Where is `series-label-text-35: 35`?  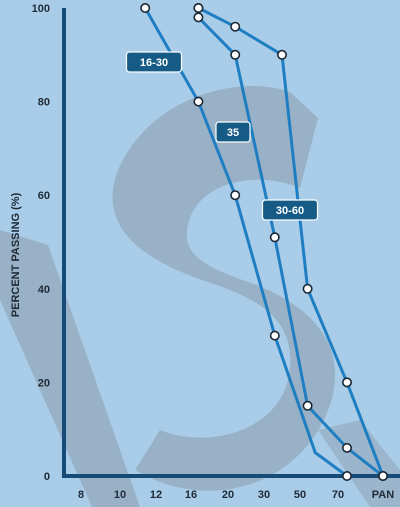
series-label-text-35: 35 is located at coordinates (233, 133).